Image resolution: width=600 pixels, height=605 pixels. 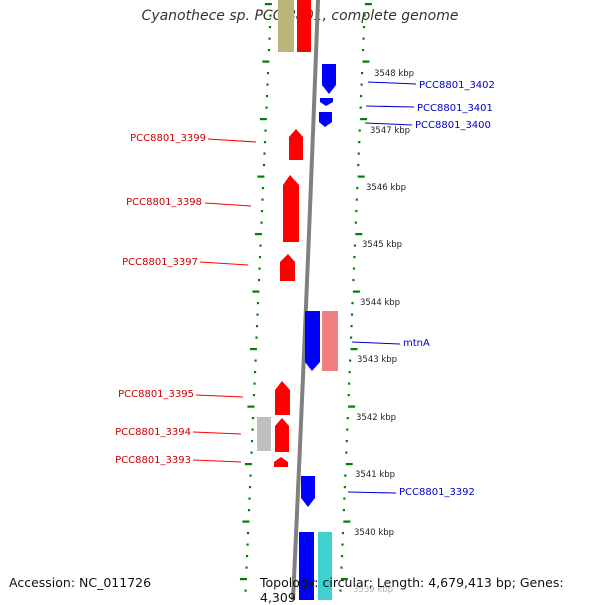 What do you see at coordinates (312, 341) in the screenshot?
I see `gene-mtna` at bounding box center [312, 341].